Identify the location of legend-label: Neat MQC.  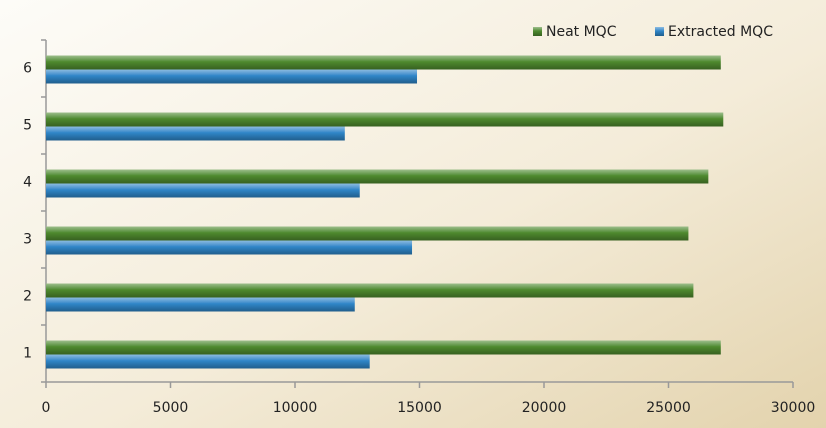
(581, 32).